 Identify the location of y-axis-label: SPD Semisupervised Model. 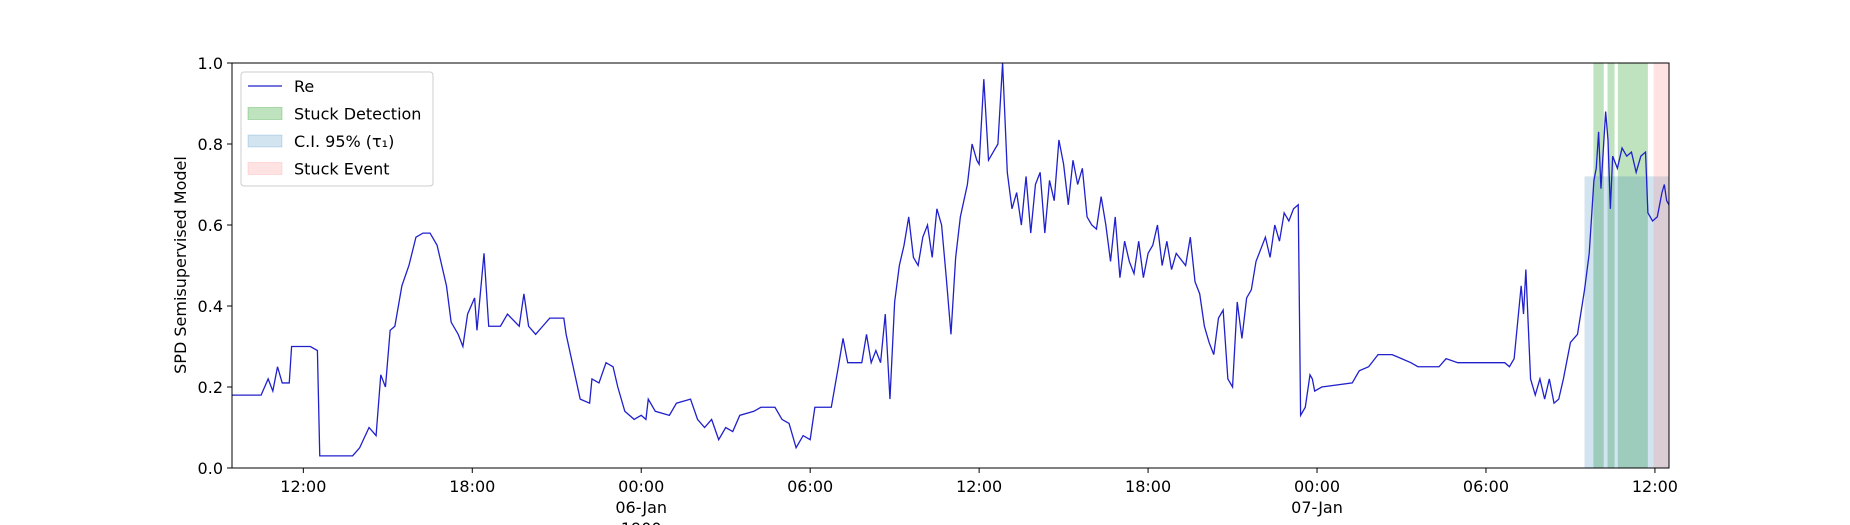
(180, 265).